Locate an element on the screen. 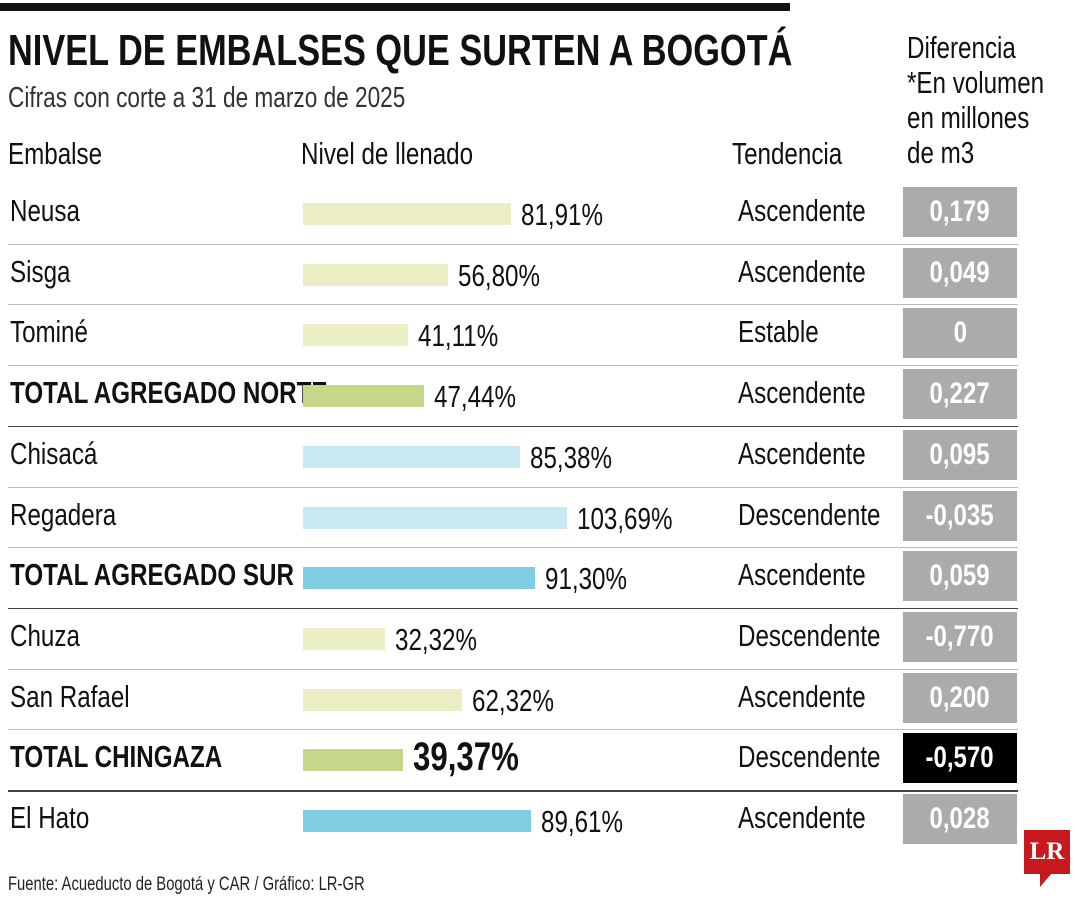 Image resolution: width=1080 pixels, height=900 pixels. embalse-name: TOTAL AGREGADO NORTE is located at coordinates (169, 393).